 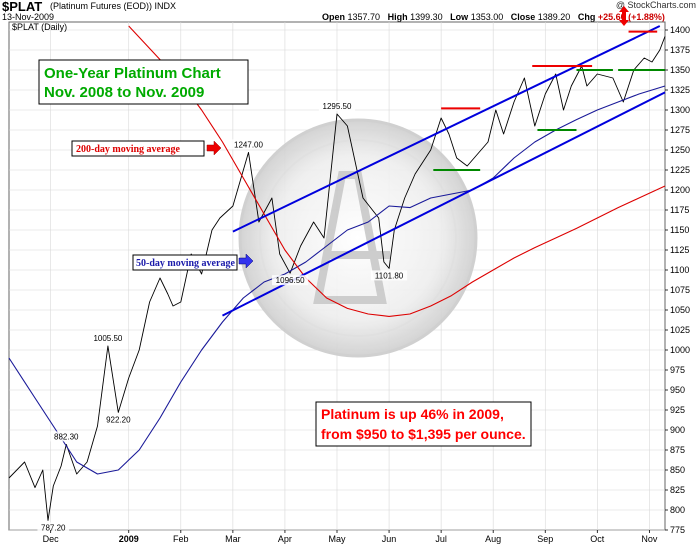 I want to click on y-tick-label: 950, so click(x=677, y=390).